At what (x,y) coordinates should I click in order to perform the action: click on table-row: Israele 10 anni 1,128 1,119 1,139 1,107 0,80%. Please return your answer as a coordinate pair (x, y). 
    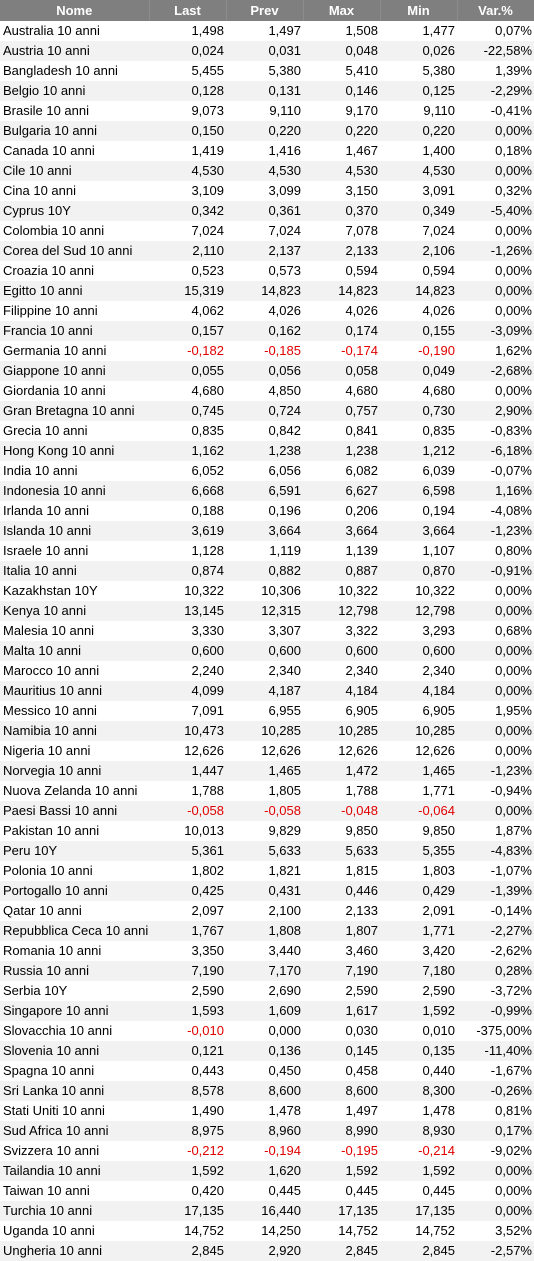
    Looking at the image, I should click on (267, 551).